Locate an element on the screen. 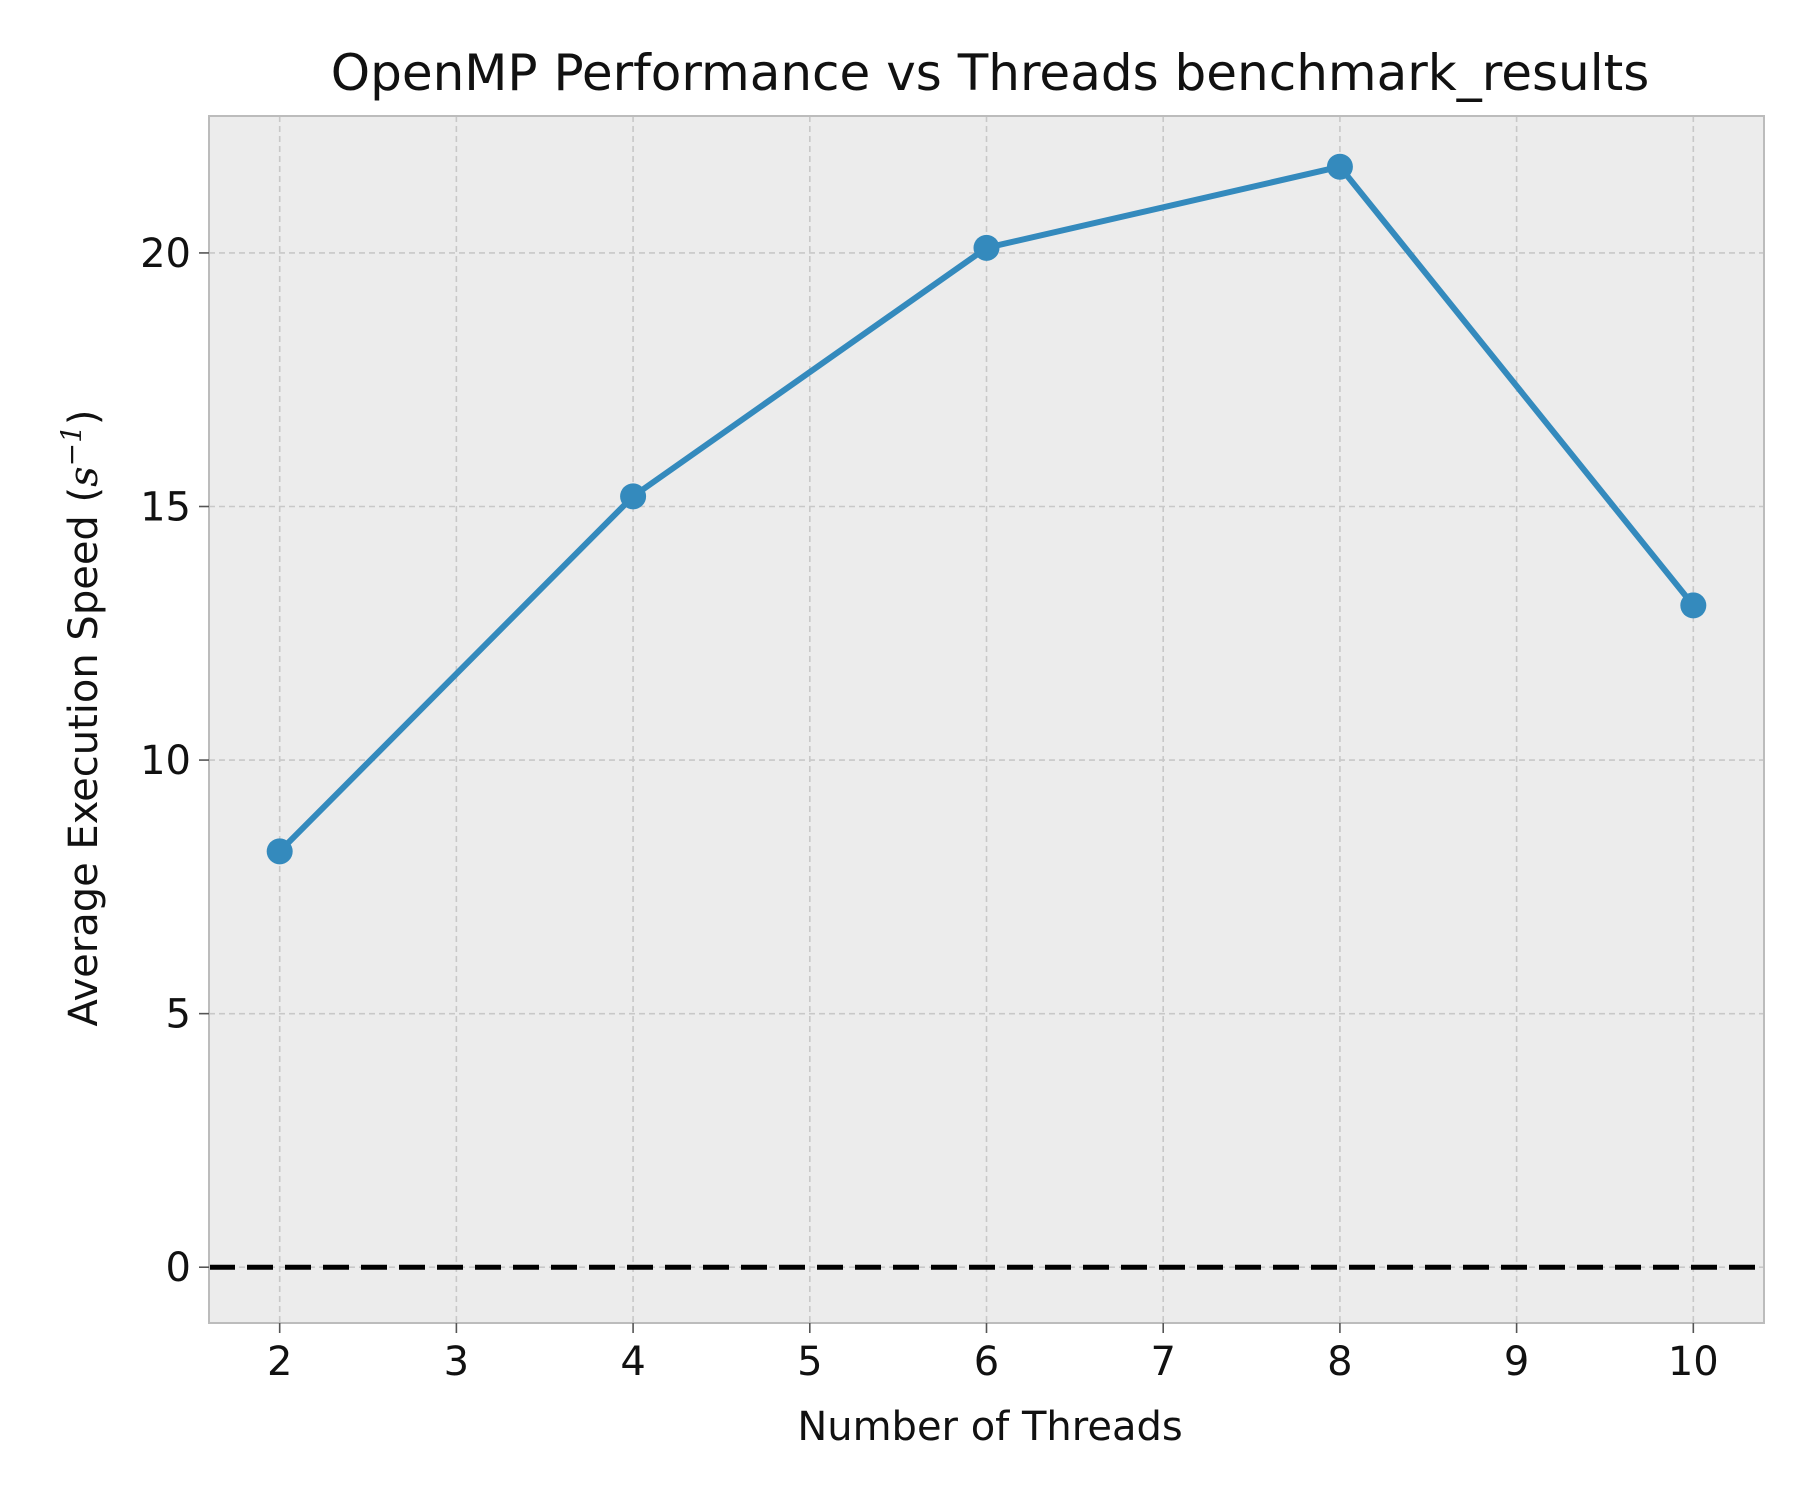 Image resolution: width=1800 pixels, height=1500 pixels. x-axis-label: Number of Threads is located at coordinates (989, 1427).